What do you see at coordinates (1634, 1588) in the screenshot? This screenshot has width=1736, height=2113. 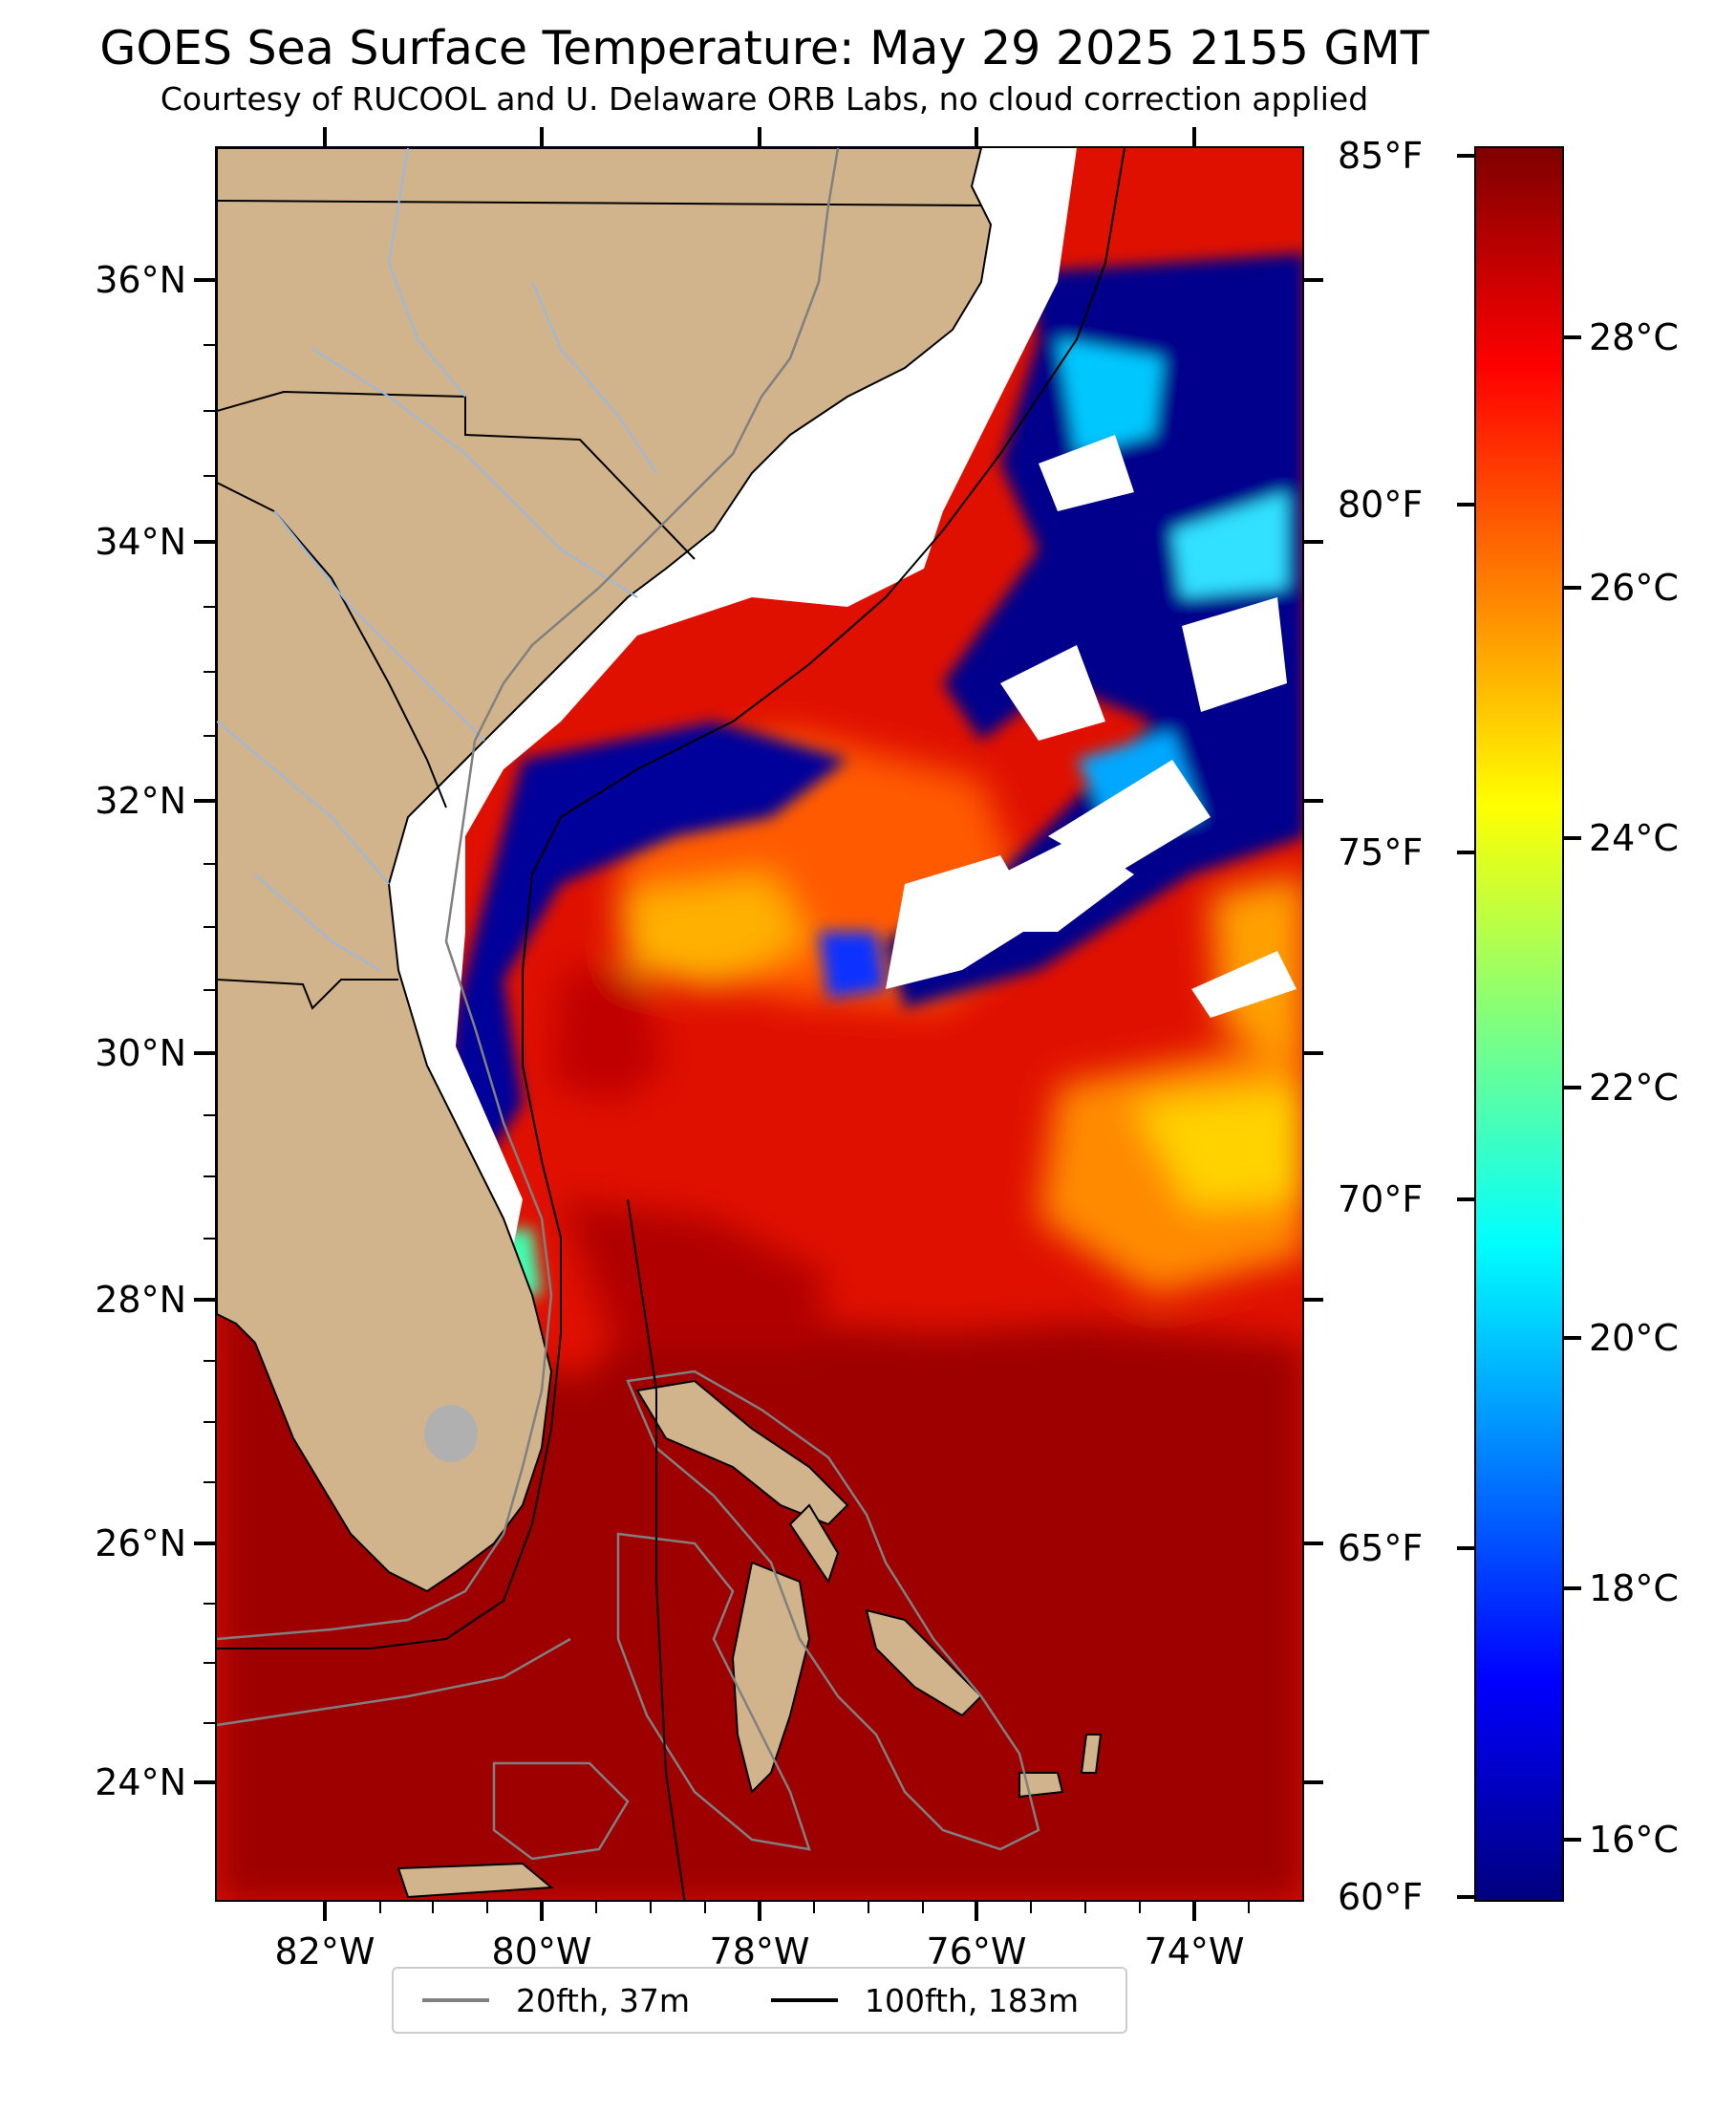 I see `colorbar-label-18c: 18°C` at bounding box center [1634, 1588].